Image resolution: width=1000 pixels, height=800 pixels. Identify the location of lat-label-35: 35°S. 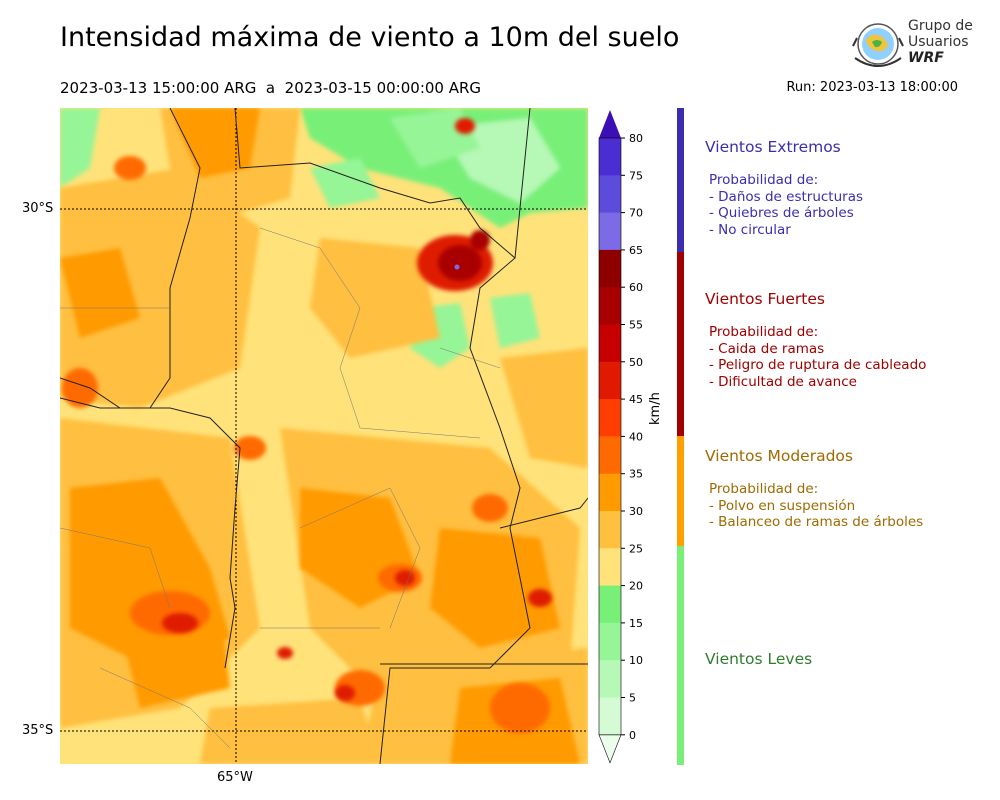
(38, 730).